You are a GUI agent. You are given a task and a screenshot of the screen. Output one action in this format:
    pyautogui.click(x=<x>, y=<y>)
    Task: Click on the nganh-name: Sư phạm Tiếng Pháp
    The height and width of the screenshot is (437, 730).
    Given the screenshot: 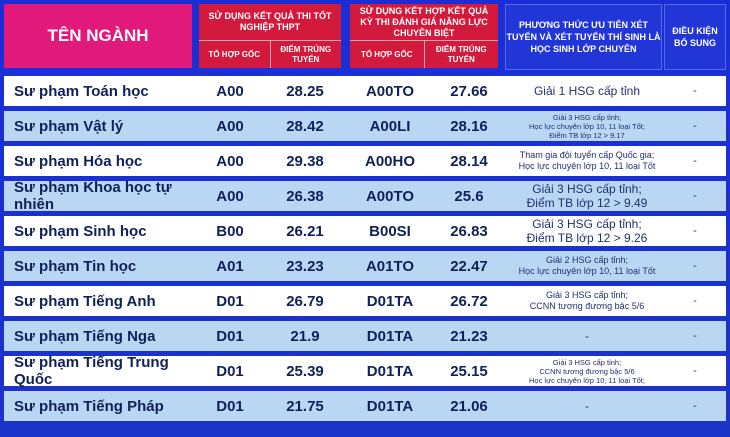 What is the action you would take?
    pyautogui.click(x=89, y=406)
    